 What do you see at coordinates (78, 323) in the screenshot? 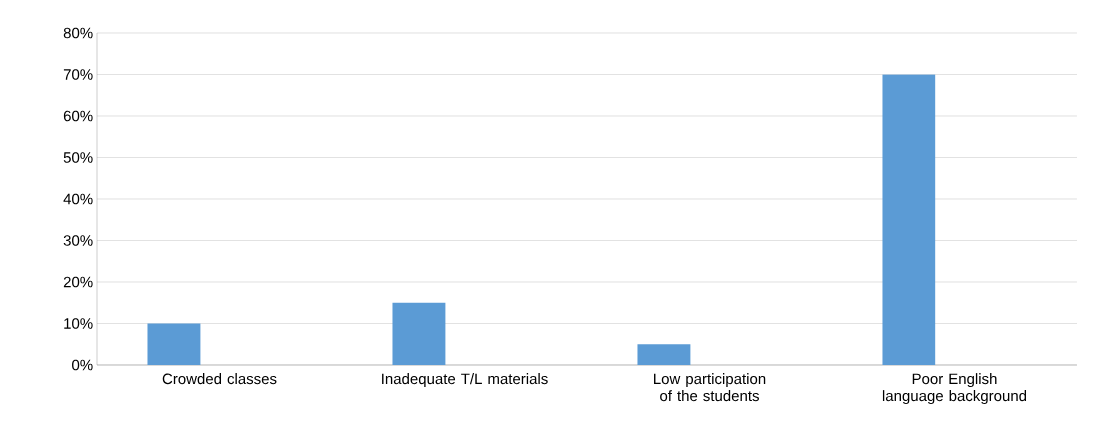
I see `y-tick-label: 10%` at bounding box center [78, 323].